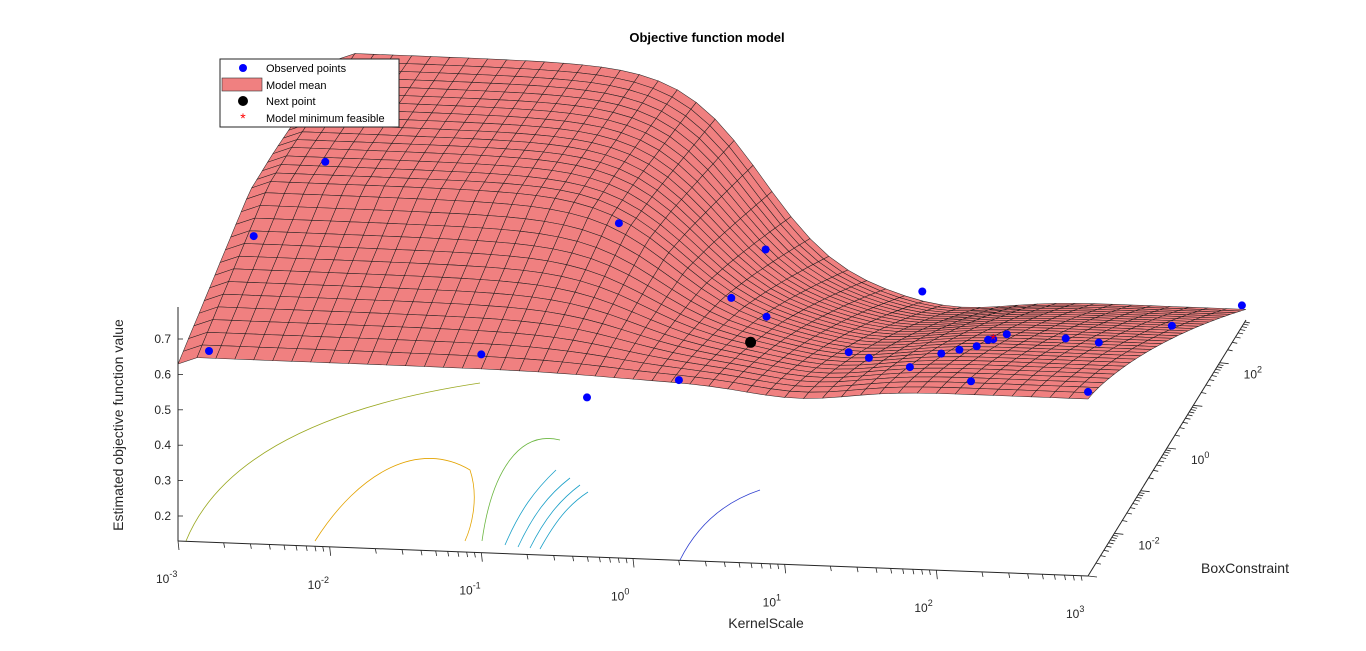 The image size is (1366, 651). I want to click on legend-model-mean-patch, so click(242, 84).